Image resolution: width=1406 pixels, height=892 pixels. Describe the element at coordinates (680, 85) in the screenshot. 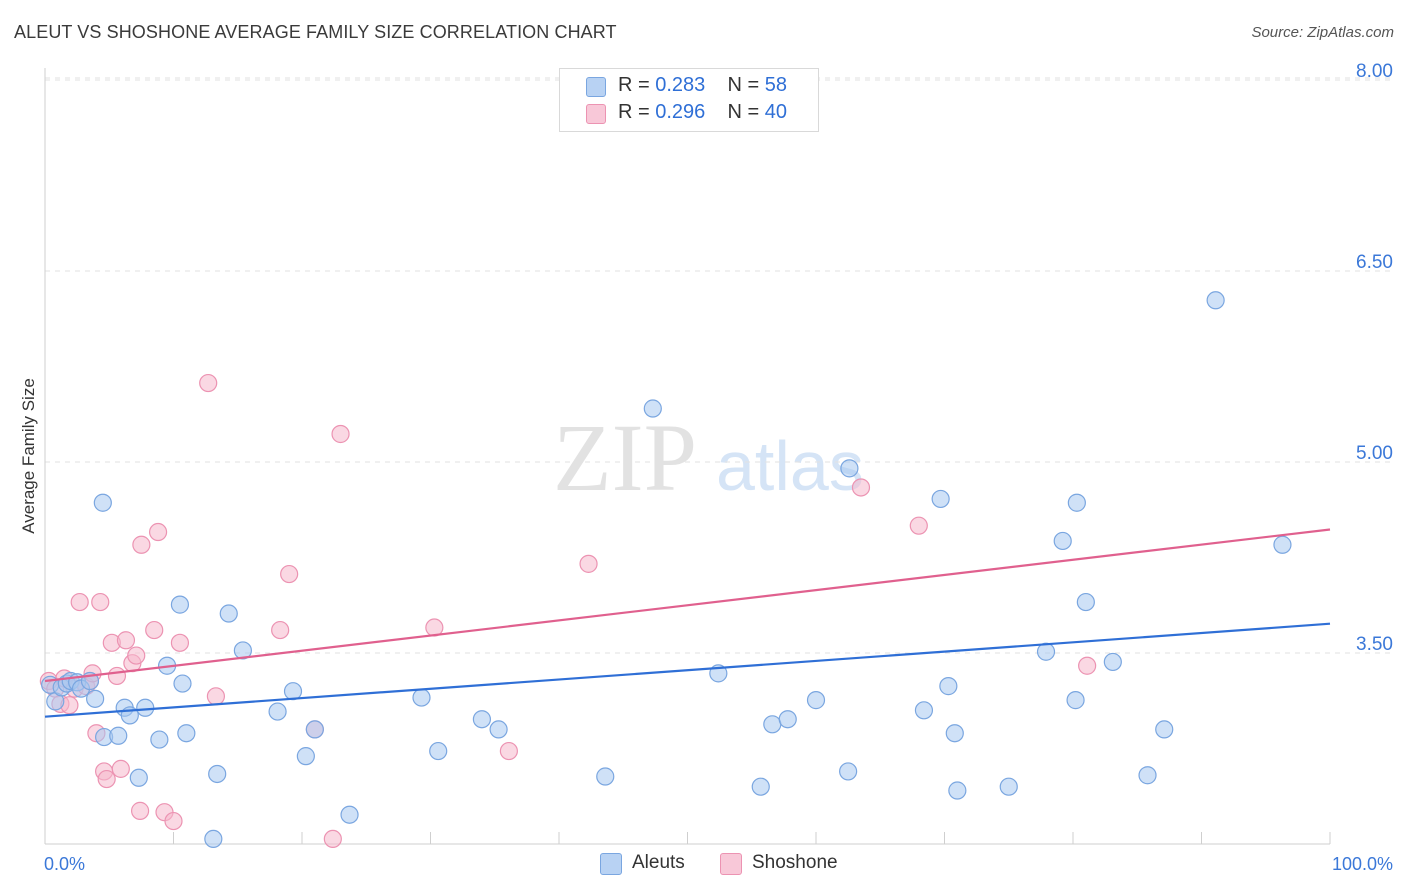

I see `legend-r-aleuts: 0.283` at that location.